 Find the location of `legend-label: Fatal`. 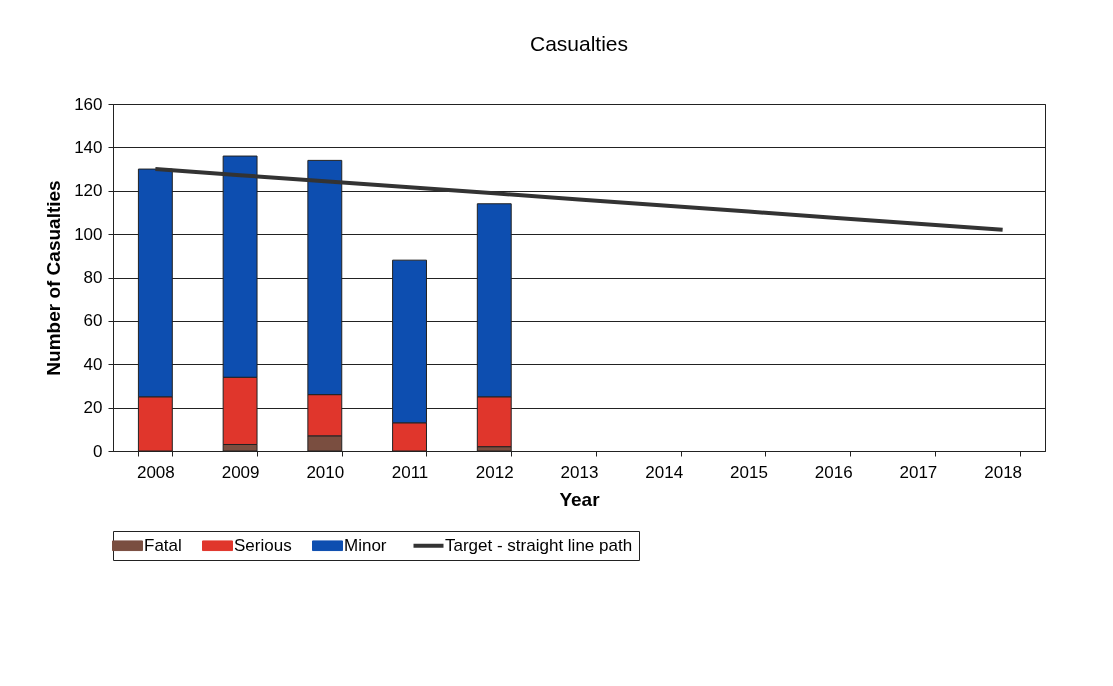

legend-label: Fatal is located at coordinates (163, 545).